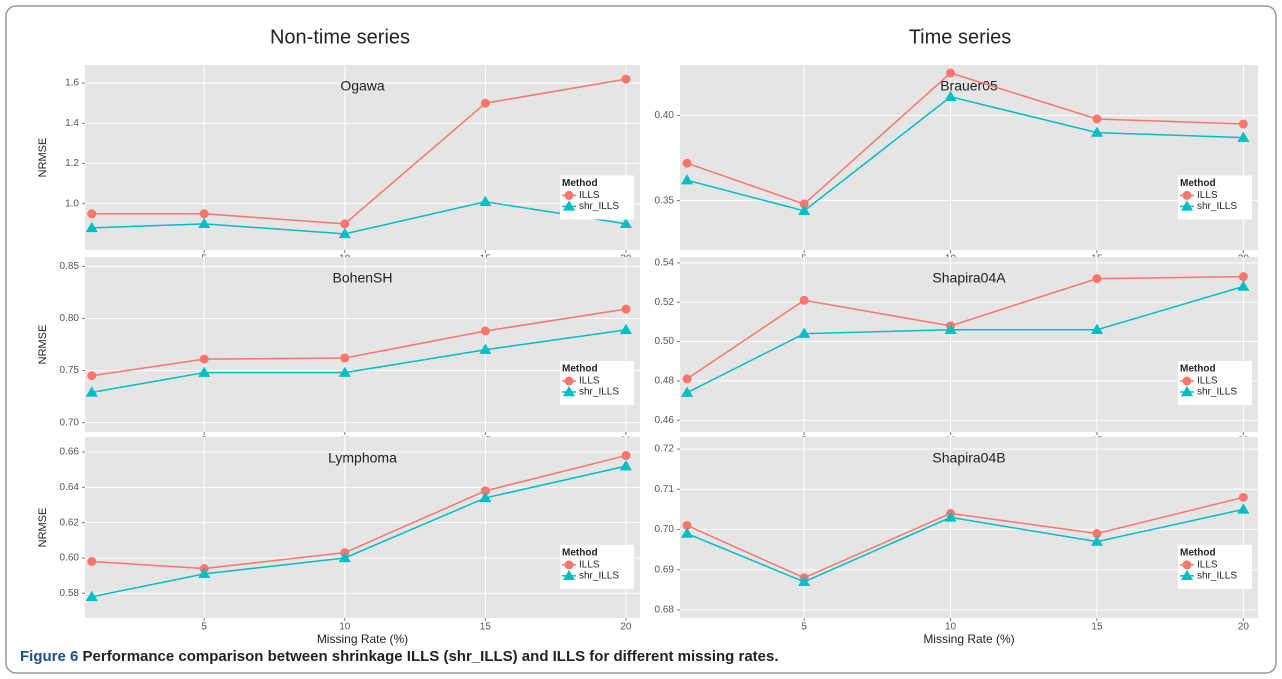  Describe the element at coordinates (969, 278) in the screenshot. I see `panel-title: Shapira04A` at that location.